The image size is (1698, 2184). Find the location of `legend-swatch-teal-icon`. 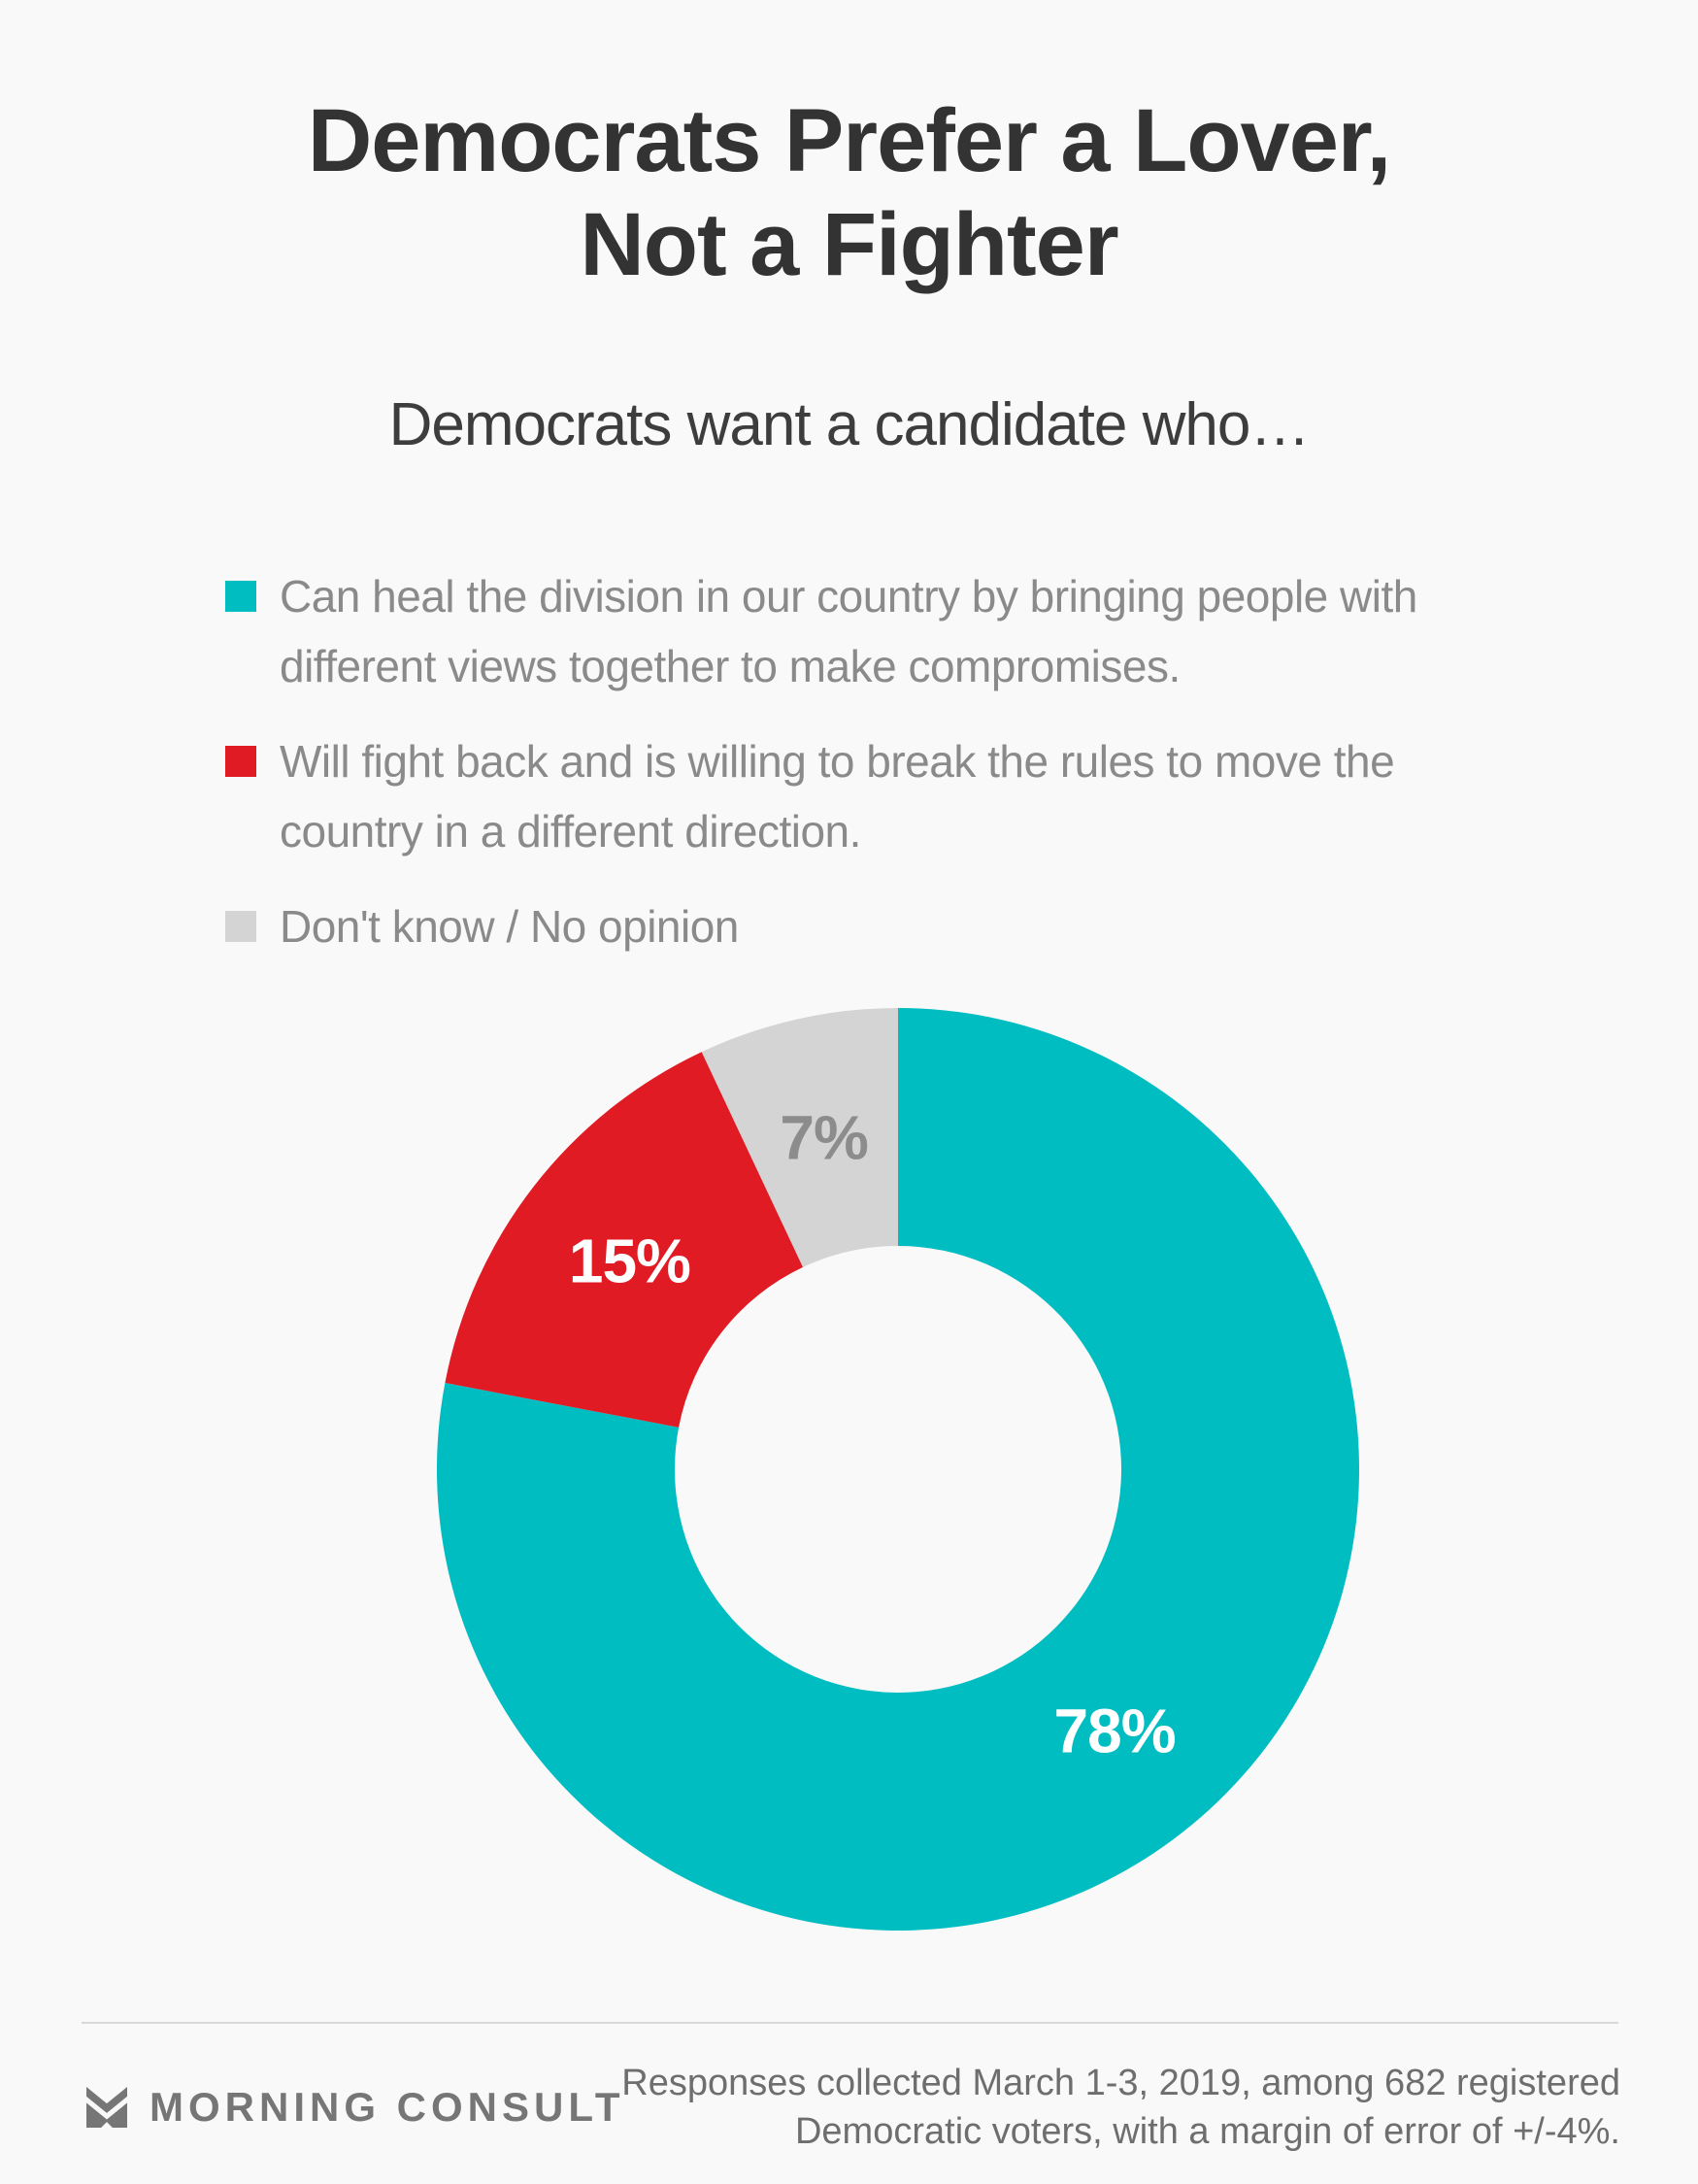

legend-swatch-teal-icon is located at coordinates (240, 596).